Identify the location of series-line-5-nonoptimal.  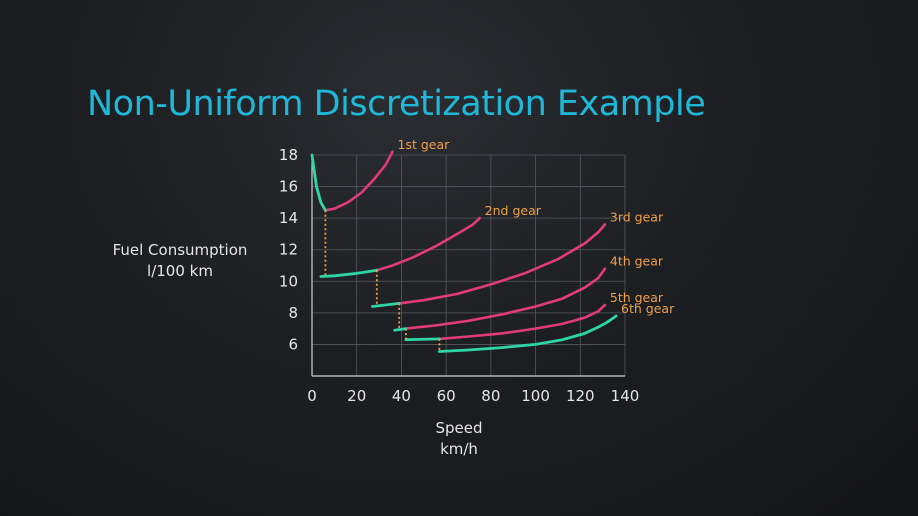
(522, 322).